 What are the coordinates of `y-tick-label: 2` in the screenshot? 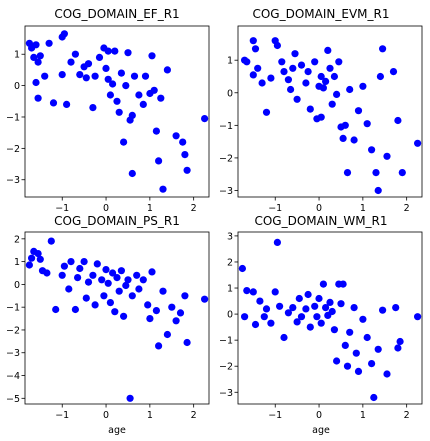 It's located at (17, 239).